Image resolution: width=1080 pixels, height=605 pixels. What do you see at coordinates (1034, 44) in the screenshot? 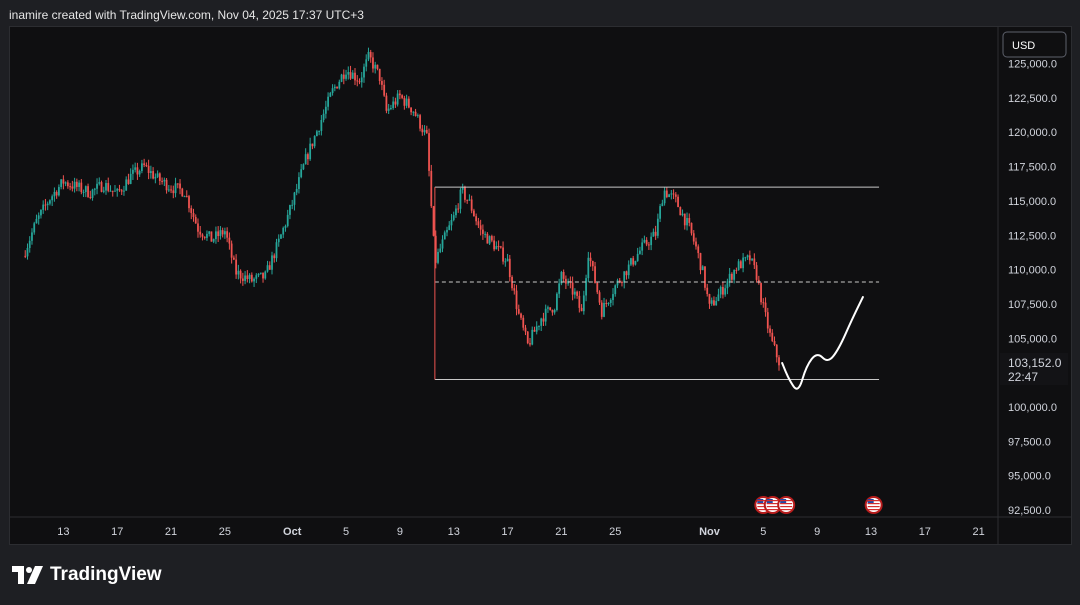
I see `currency-button: USD` at bounding box center [1034, 44].